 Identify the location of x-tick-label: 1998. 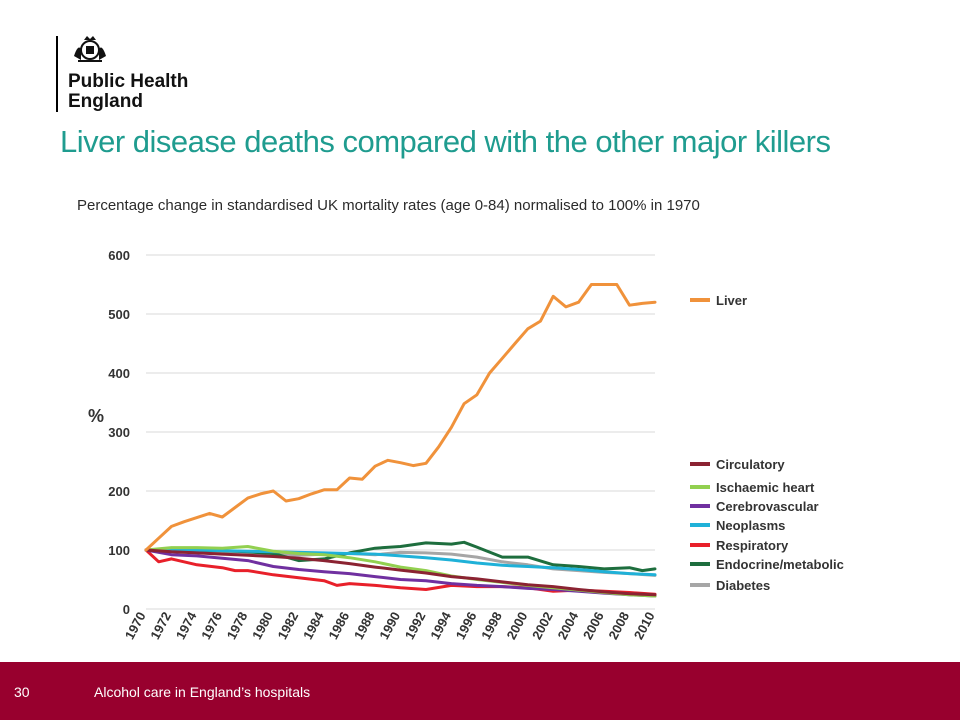
(491, 625).